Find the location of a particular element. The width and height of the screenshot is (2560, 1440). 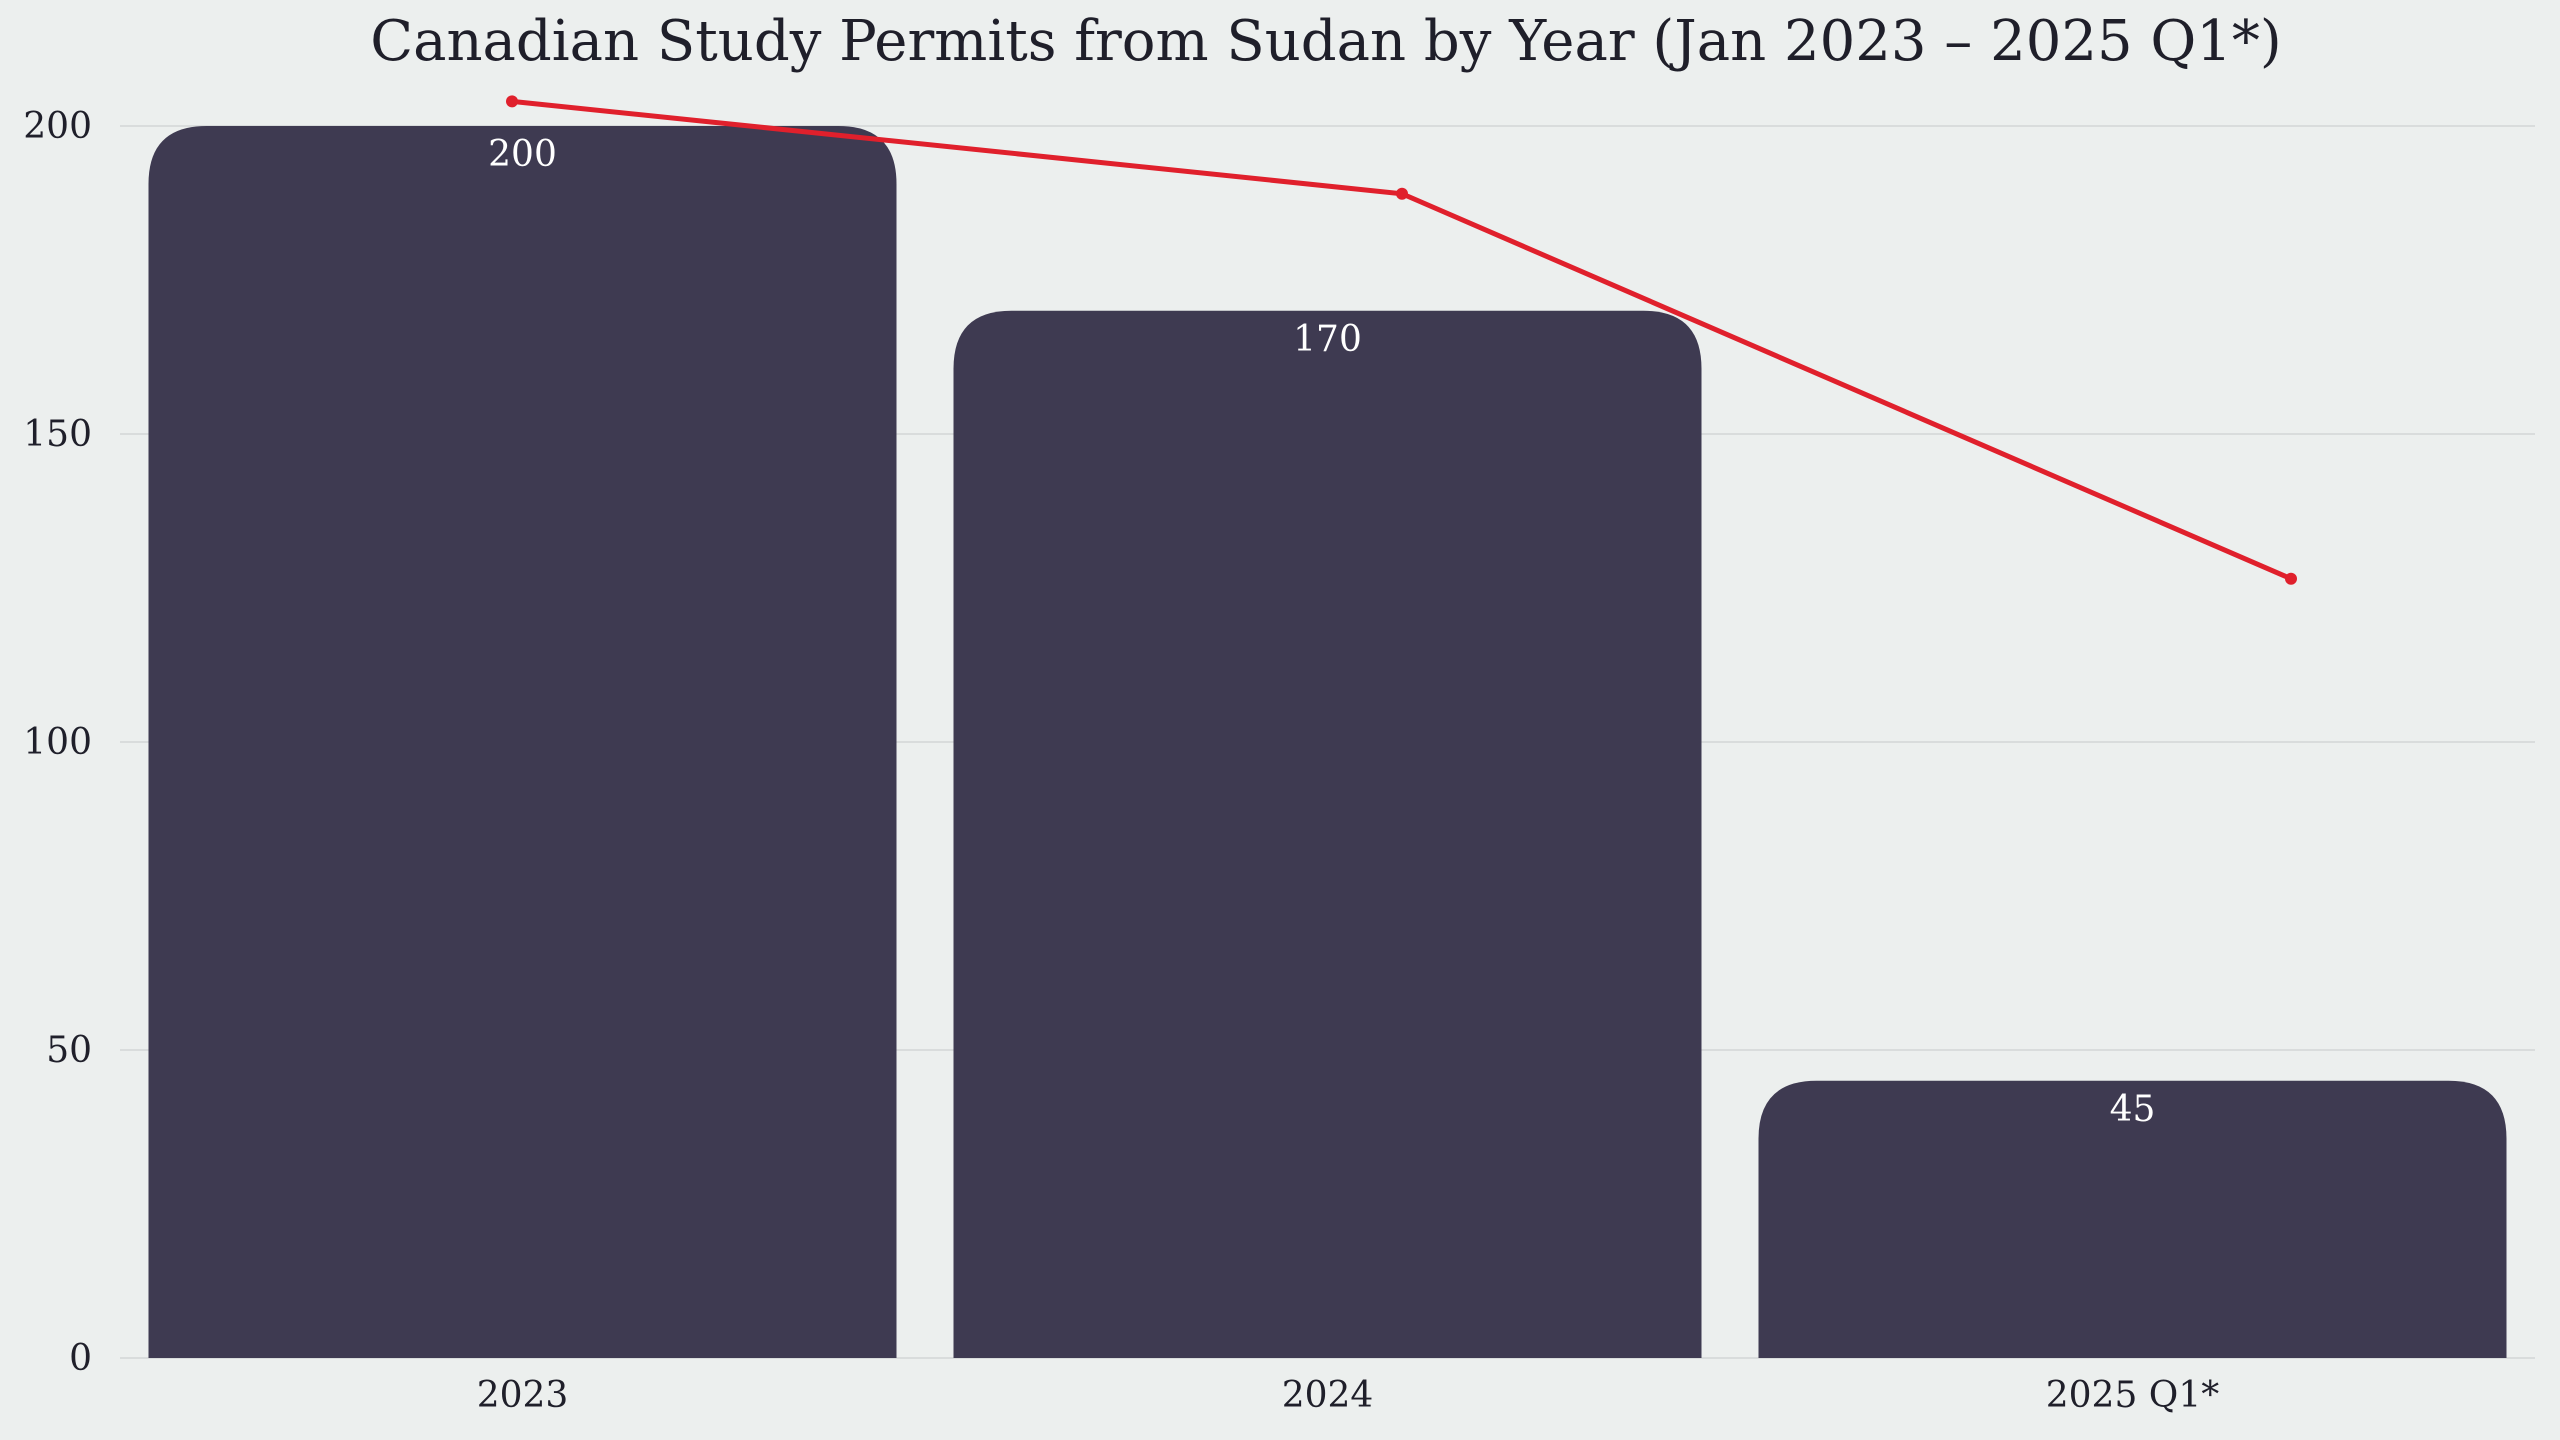

y-tick-label: 100 is located at coordinates (57, 742).